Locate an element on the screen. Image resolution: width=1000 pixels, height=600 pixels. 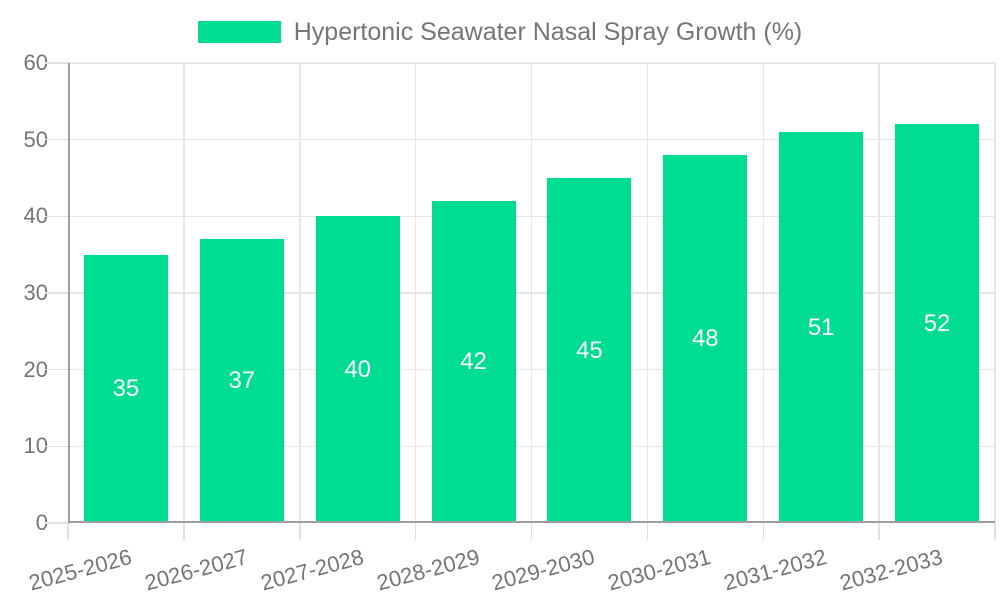
bar-value-label: 37 is located at coordinates (242, 381).